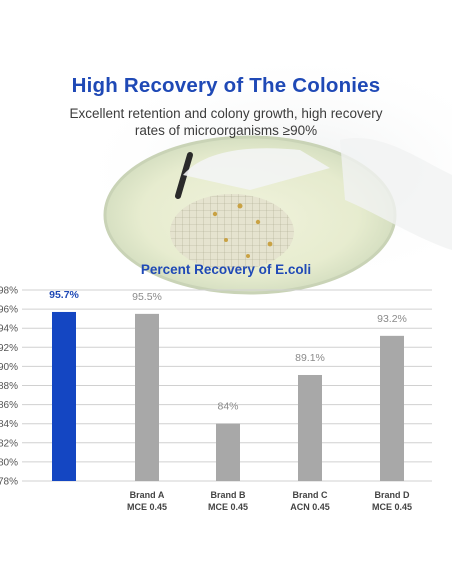 The width and height of the screenshot is (452, 584). What do you see at coordinates (9, 386) in the screenshot?
I see `y-tick-label: 88%` at bounding box center [9, 386].